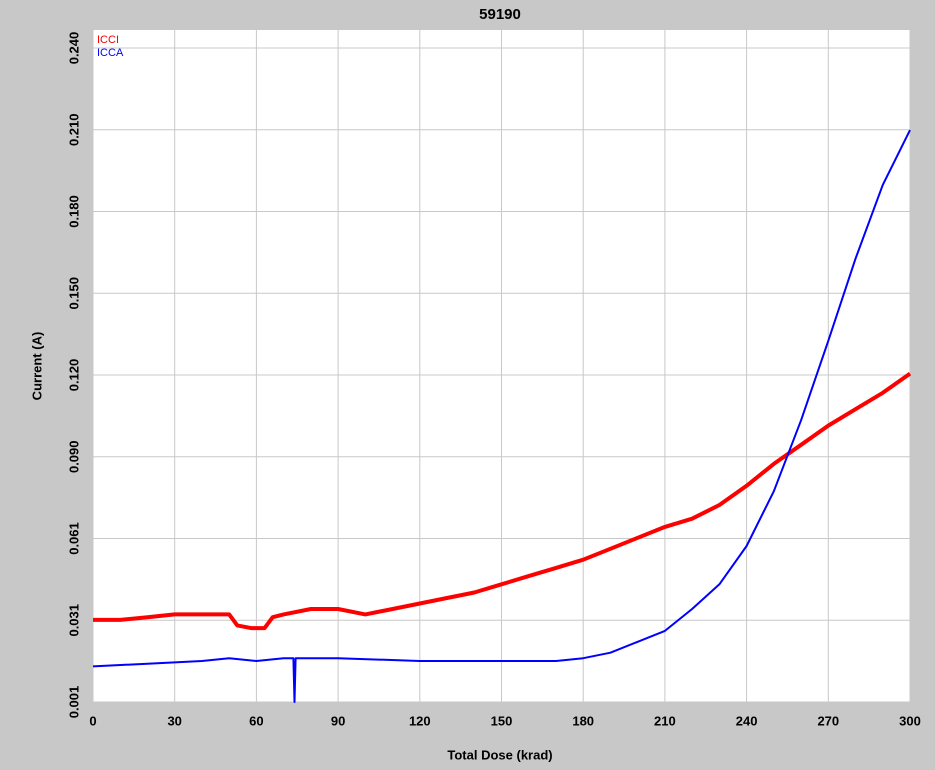 The image size is (935, 770). I want to click on x-tick-label: 150, so click(502, 720).